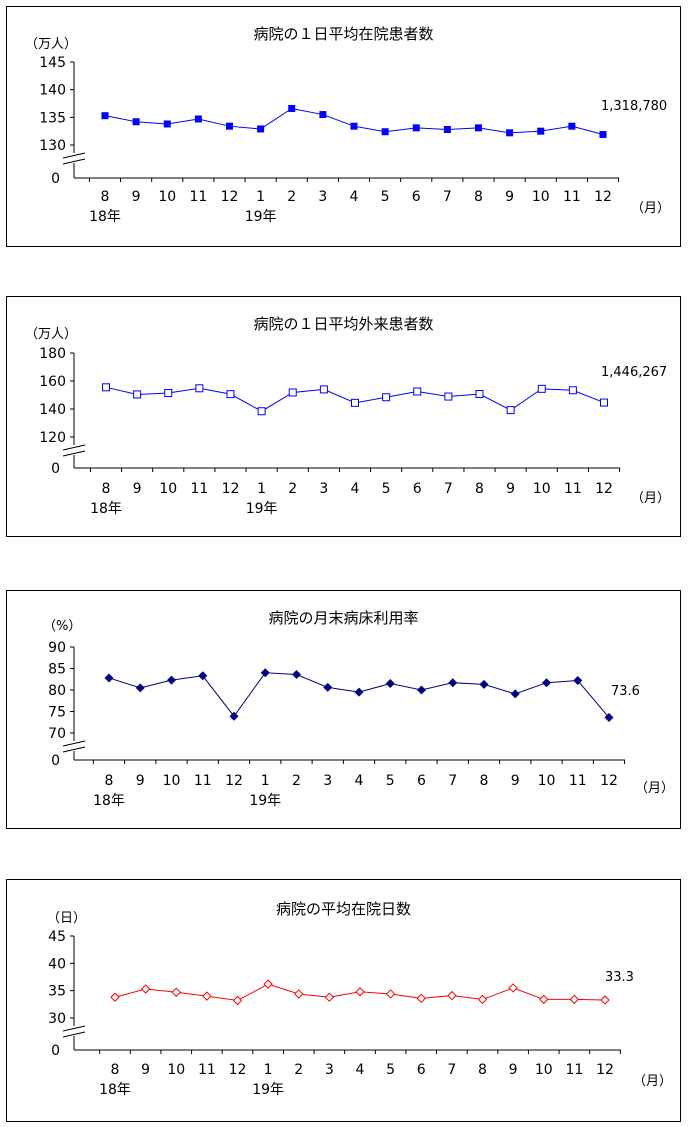 Image resolution: width=700 pixels, height=1127 pixels. What do you see at coordinates (52, 63) in the screenshot?
I see `y-tick-label: 145` at bounding box center [52, 63].